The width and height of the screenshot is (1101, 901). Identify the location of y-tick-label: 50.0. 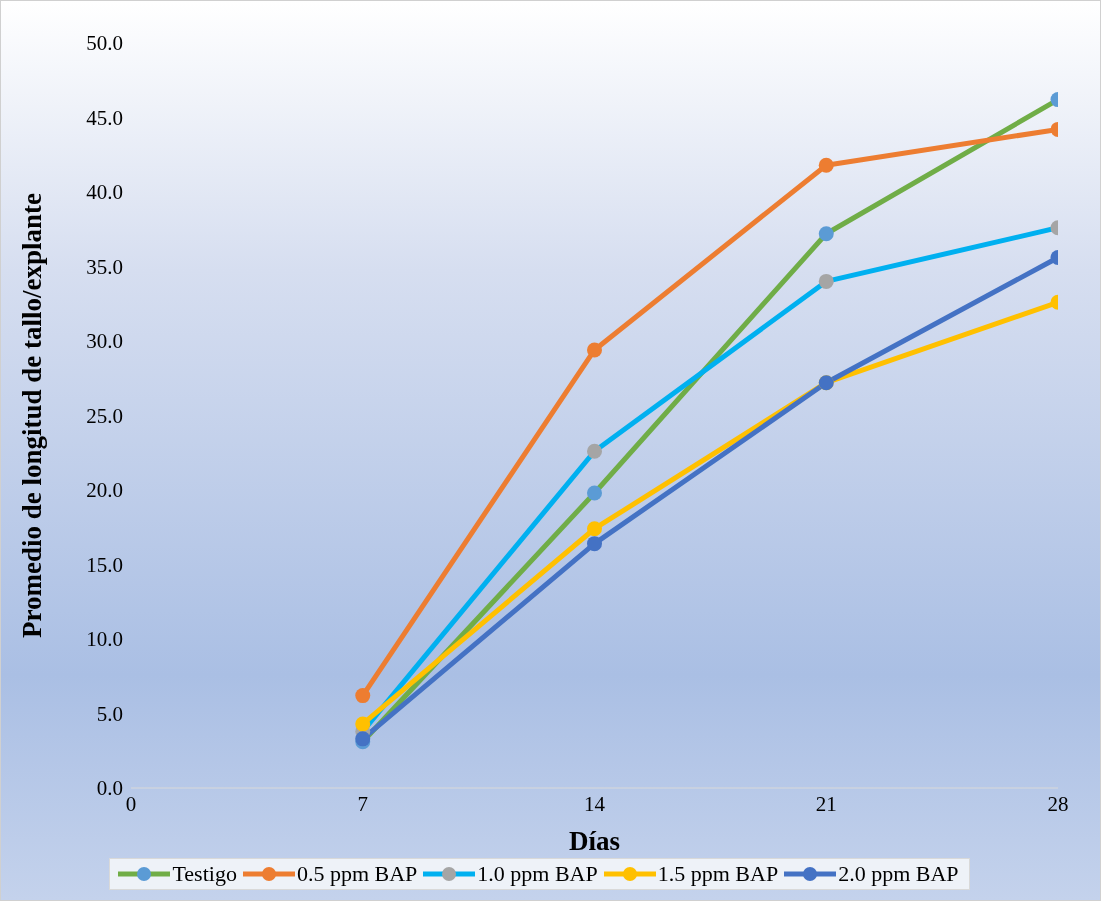
(104, 43).